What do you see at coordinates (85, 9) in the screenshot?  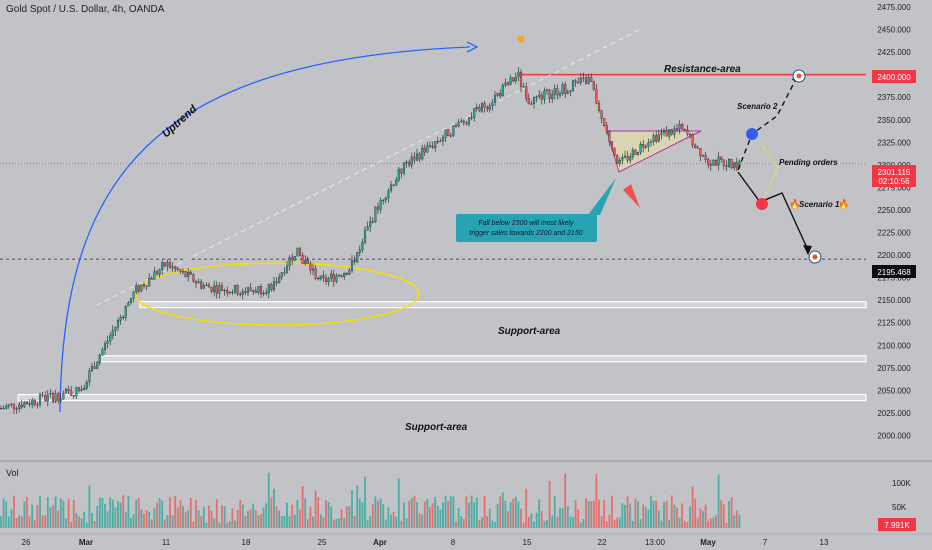 I see `symbol-header: Gold Spot / U.S. Dollar, 4h, OANDA` at bounding box center [85, 9].